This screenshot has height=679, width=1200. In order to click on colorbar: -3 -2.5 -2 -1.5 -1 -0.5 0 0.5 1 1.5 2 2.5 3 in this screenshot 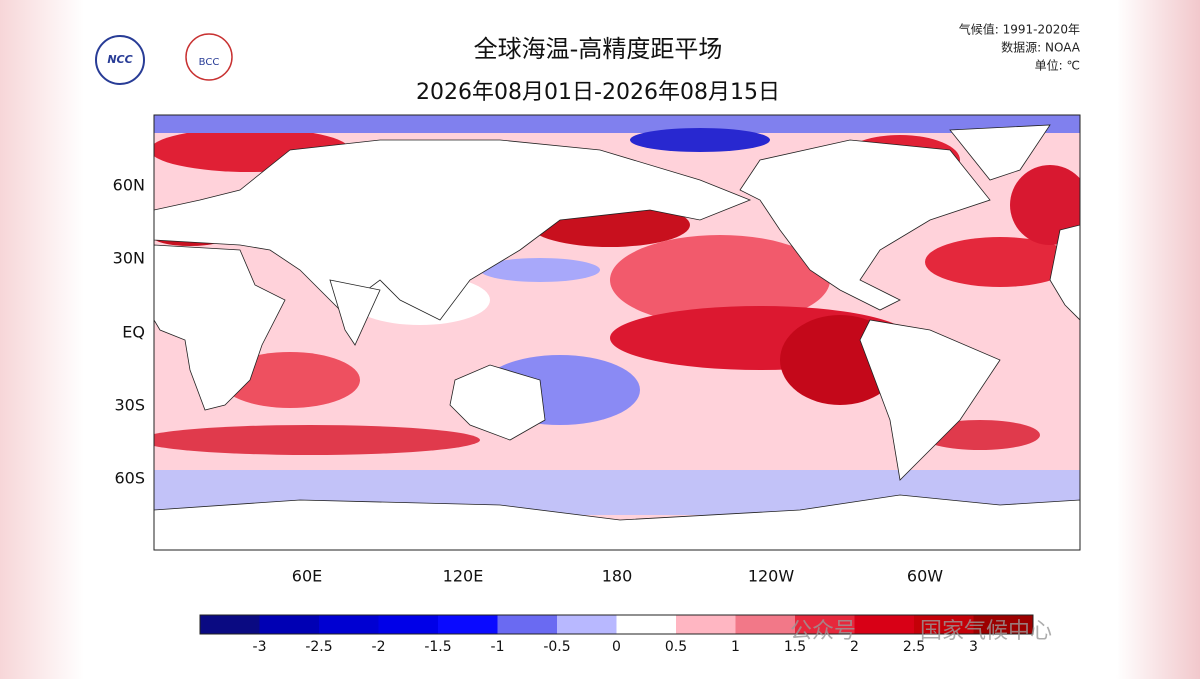, I will do `click(616, 634)`.